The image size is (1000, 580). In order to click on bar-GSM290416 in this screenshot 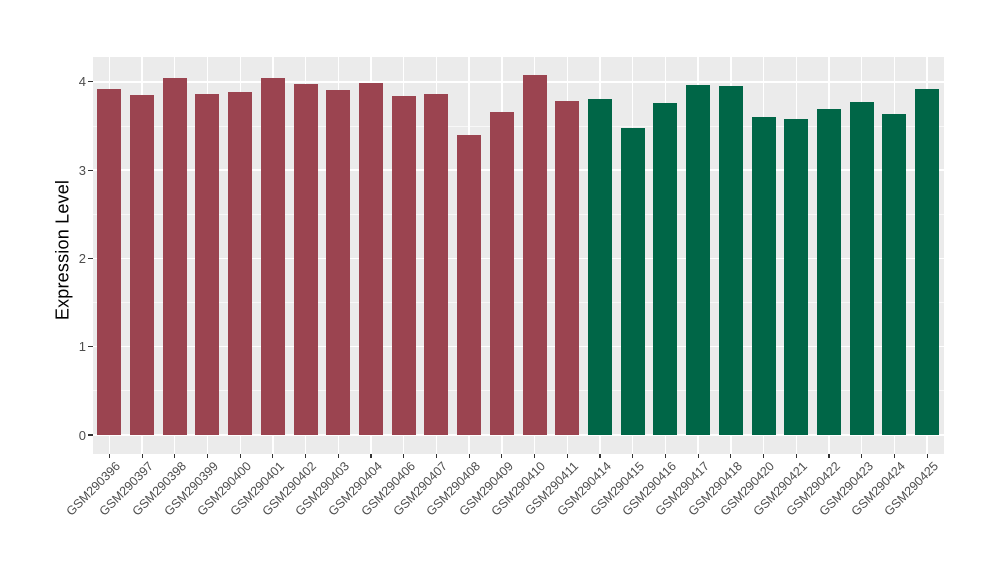, I will do `click(665, 268)`.